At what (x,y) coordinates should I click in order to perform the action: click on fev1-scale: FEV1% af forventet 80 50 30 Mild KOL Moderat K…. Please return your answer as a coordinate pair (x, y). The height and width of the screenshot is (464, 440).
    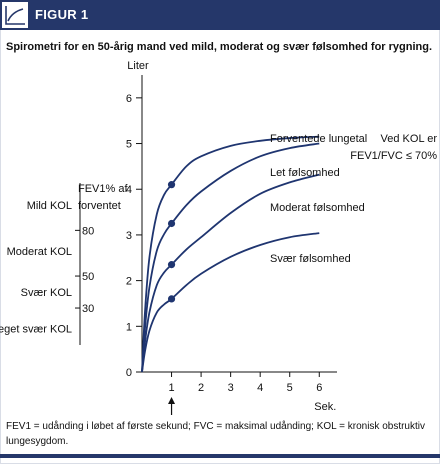
    Looking at the image, I should click on (64, 264).